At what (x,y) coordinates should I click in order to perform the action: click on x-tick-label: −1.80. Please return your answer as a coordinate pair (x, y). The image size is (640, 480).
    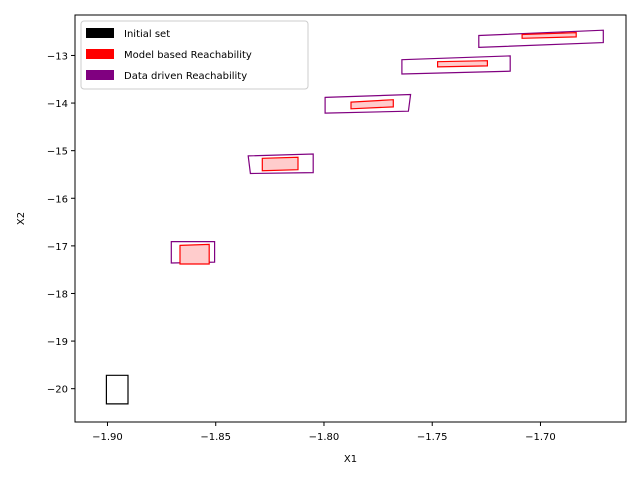
    Looking at the image, I should click on (324, 437).